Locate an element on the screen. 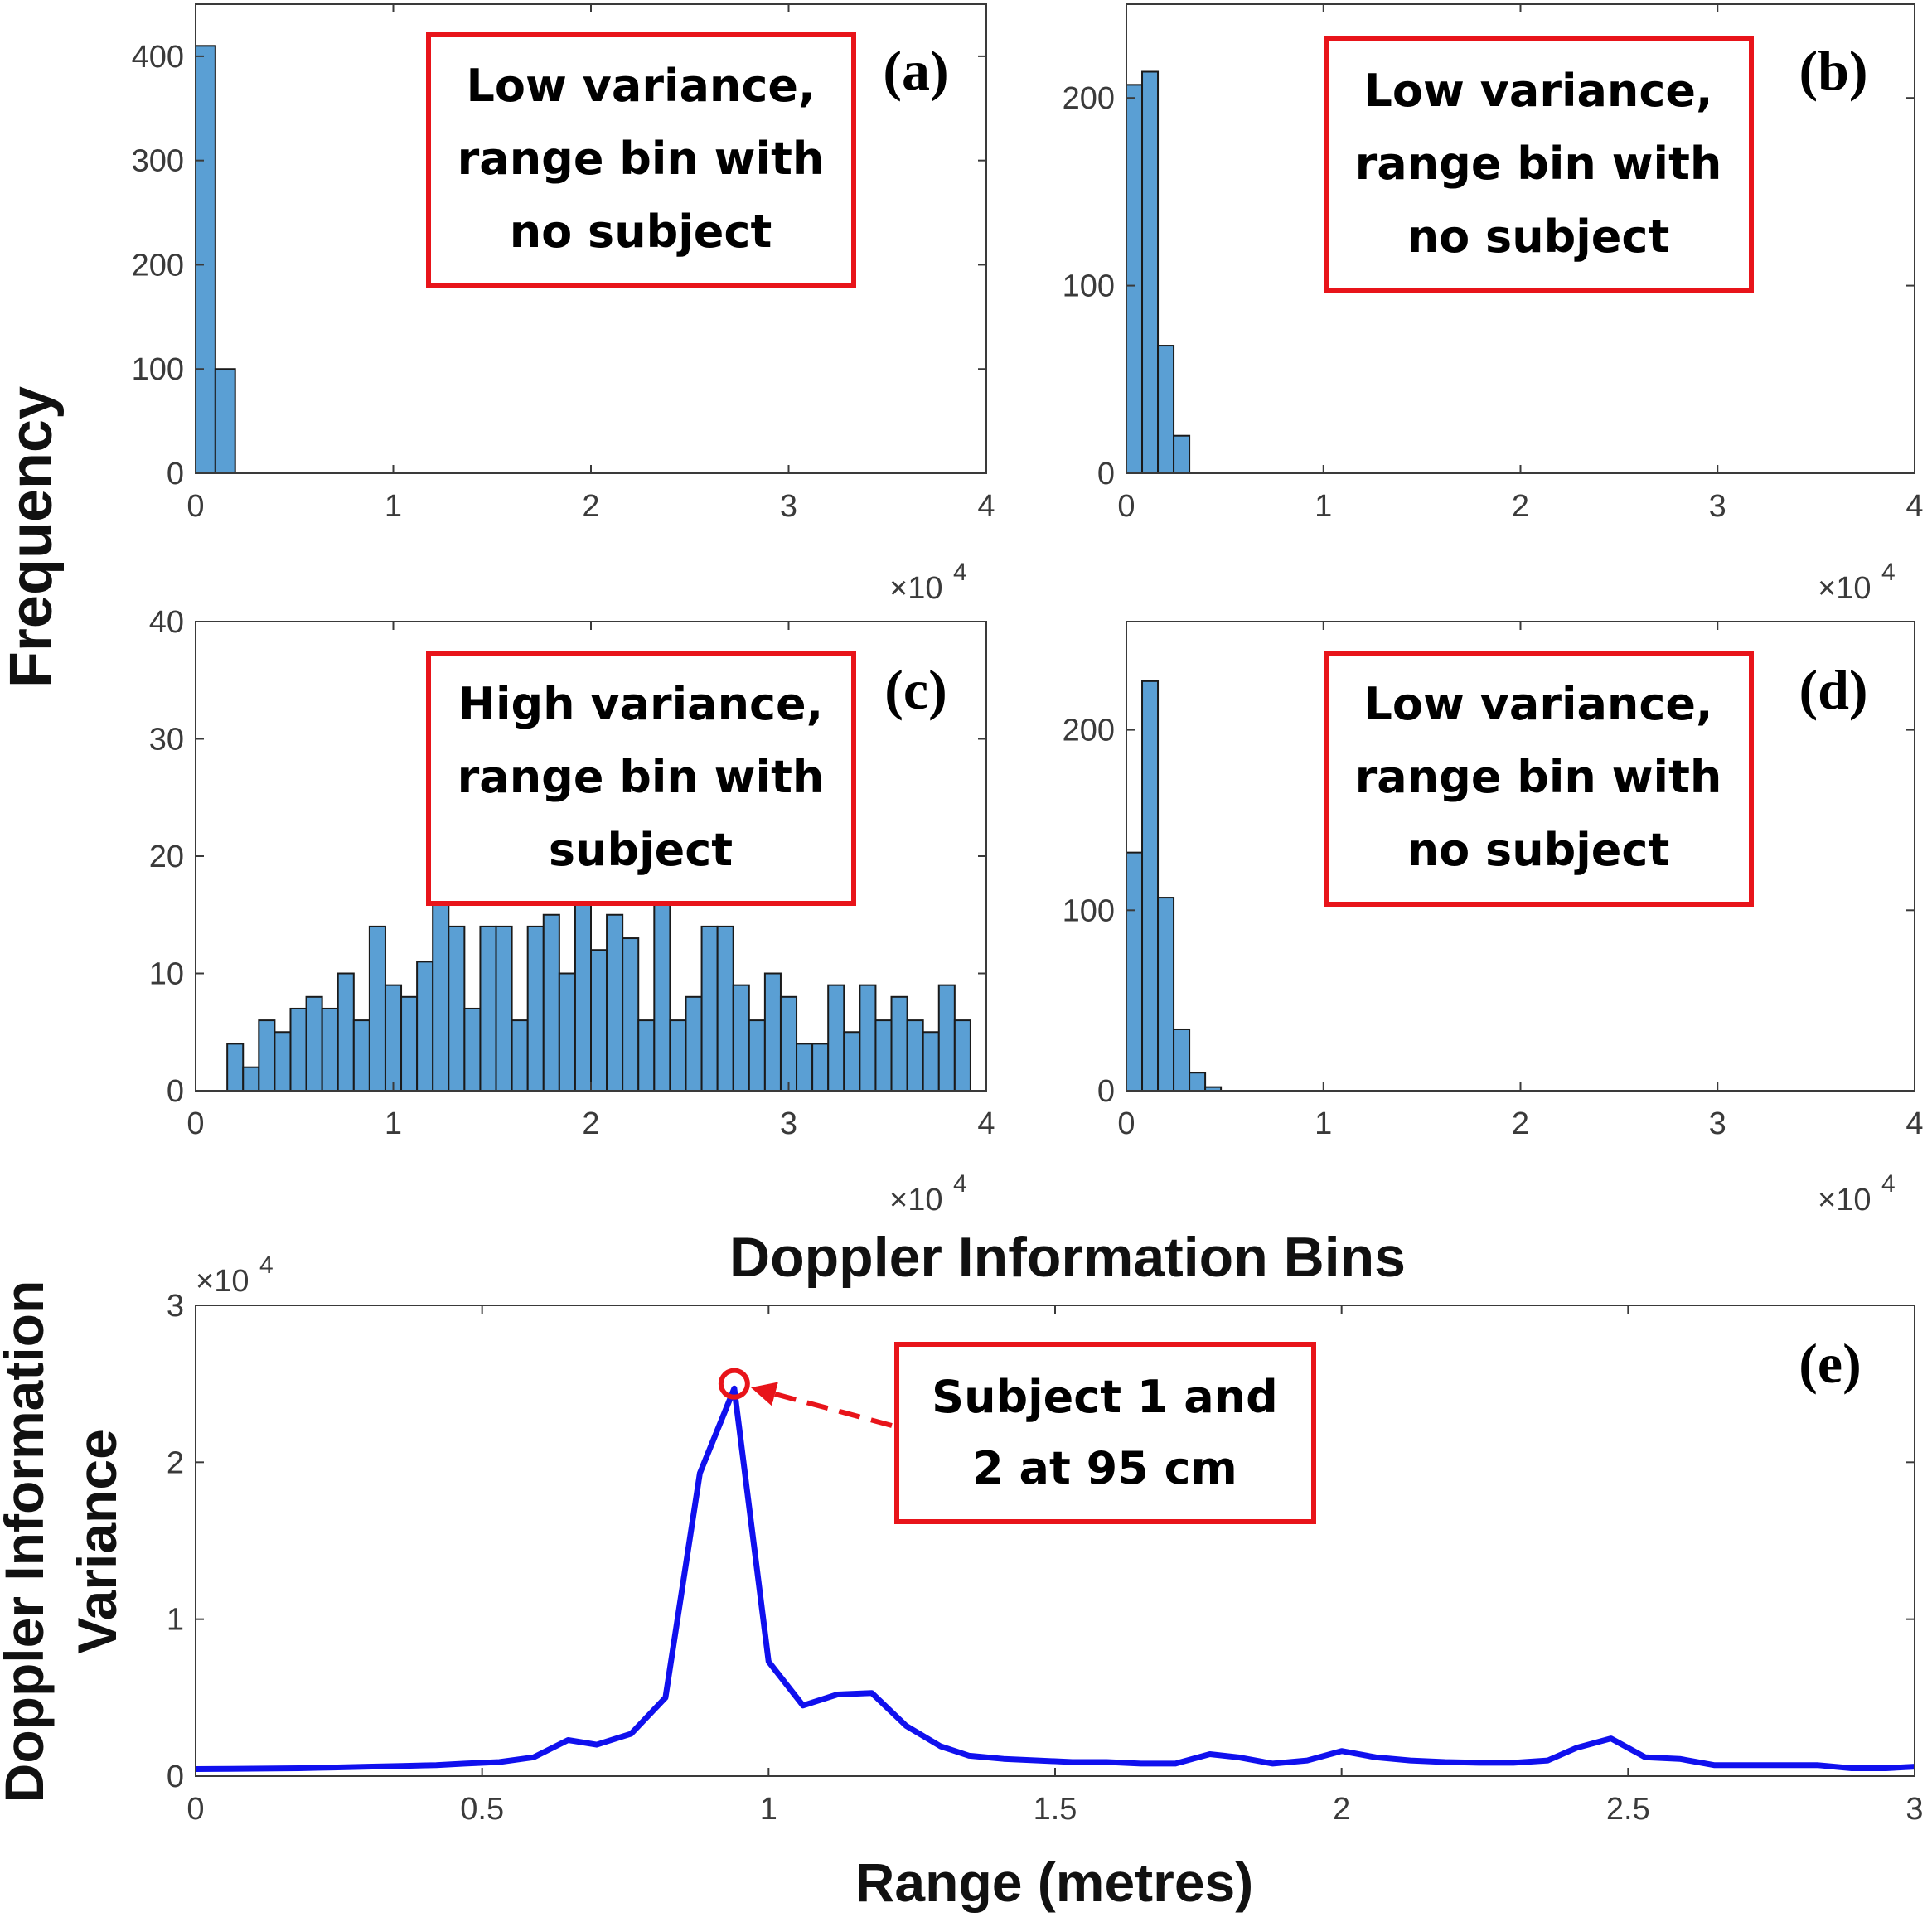 Image resolution: width=1932 pixels, height=1917 pixels. x-scale-factor-c: ×10 4 is located at coordinates (928, 1194).